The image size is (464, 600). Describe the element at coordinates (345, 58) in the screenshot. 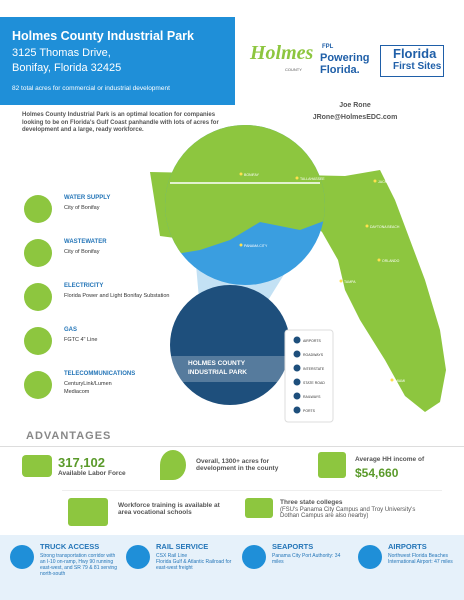

I see `logo: Powering` at that location.